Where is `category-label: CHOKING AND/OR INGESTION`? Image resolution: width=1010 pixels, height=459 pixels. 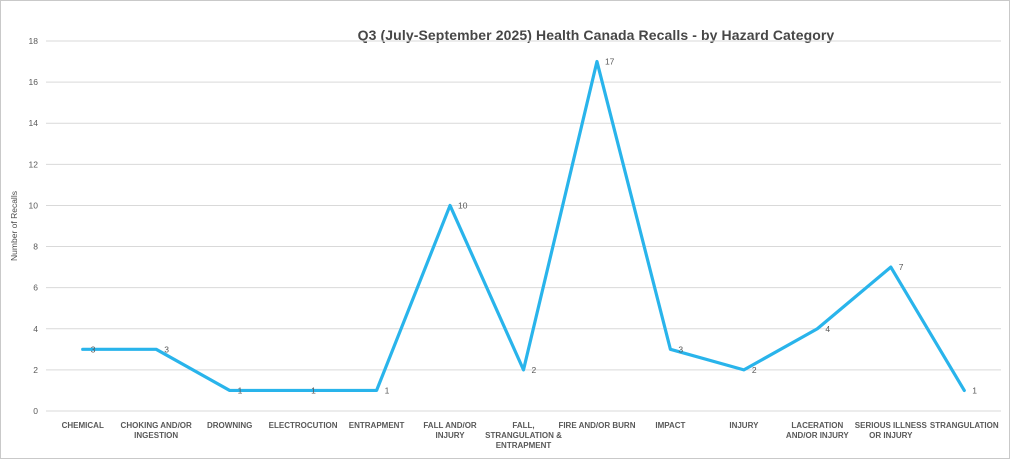
category-label: CHOKING AND/OR INGESTION is located at coordinates (156, 430).